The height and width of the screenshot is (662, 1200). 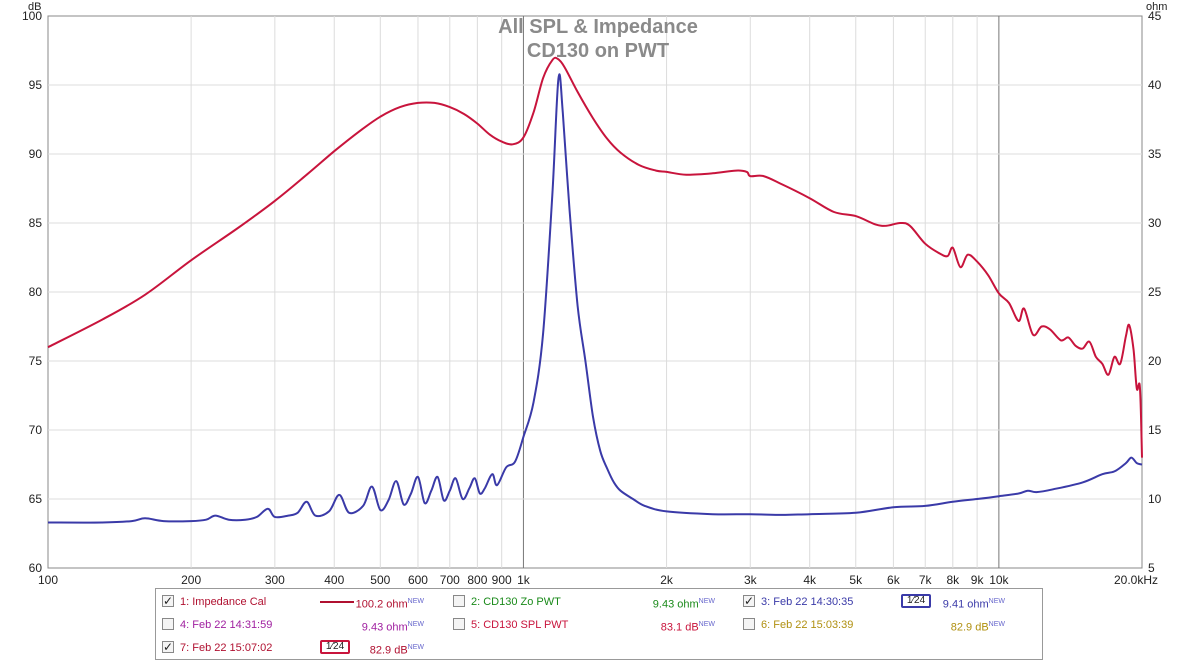 I want to click on y-right-tick-label: 10, so click(x=1155, y=499).